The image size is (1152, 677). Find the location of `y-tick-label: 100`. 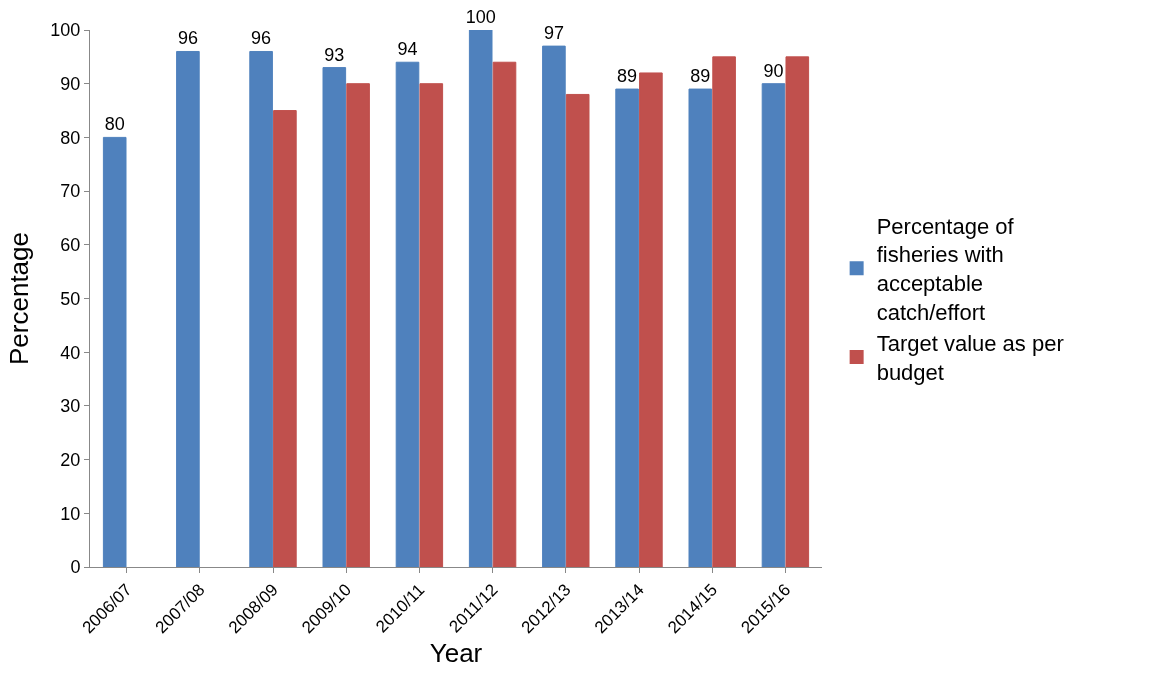

y-tick-label: 100 is located at coordinates (65, 30).